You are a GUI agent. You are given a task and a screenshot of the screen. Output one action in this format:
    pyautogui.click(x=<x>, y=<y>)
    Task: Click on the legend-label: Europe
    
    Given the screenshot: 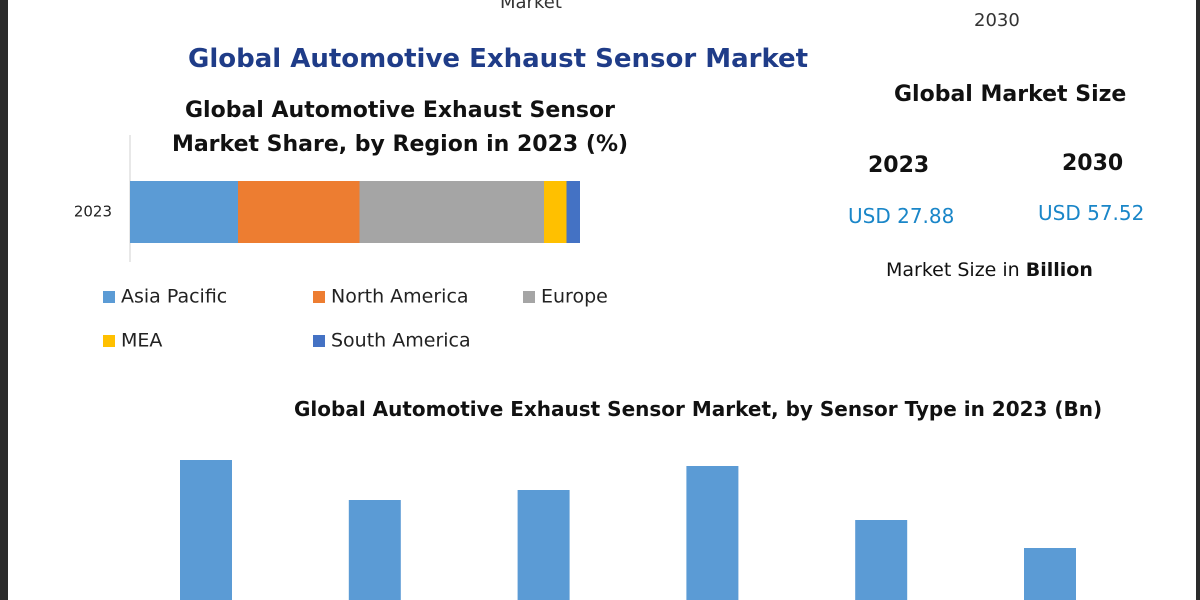 What is the action you would take?
    pyautogui.click(x=574, y=297)
    